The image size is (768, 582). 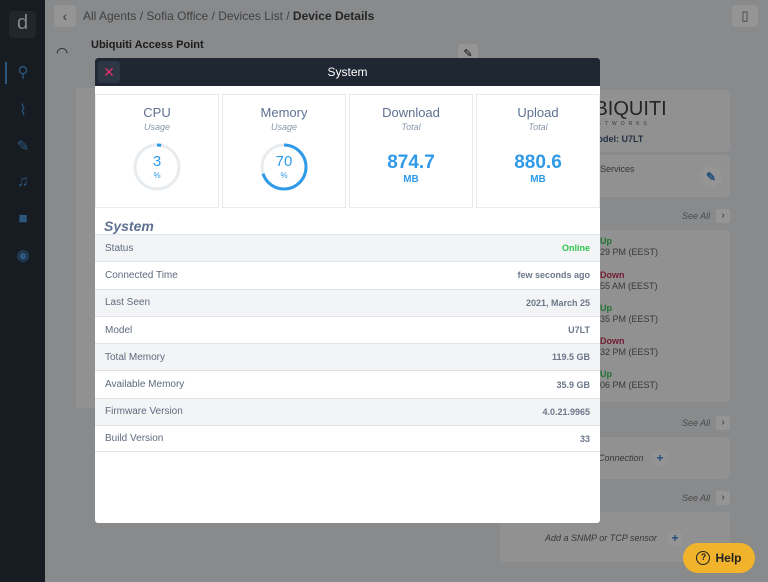 What do you see at coordinates (675, 538) in the screenshot?
I see `add-sensor-button: +` at bounding box center [675, 538].